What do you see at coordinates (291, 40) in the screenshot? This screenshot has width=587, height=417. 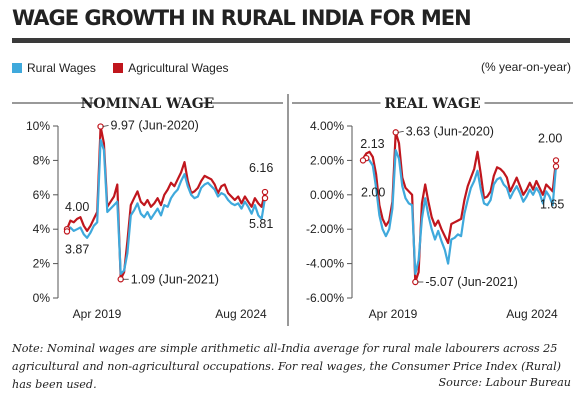 I see `title-rule` at bounding box center [291, 40].